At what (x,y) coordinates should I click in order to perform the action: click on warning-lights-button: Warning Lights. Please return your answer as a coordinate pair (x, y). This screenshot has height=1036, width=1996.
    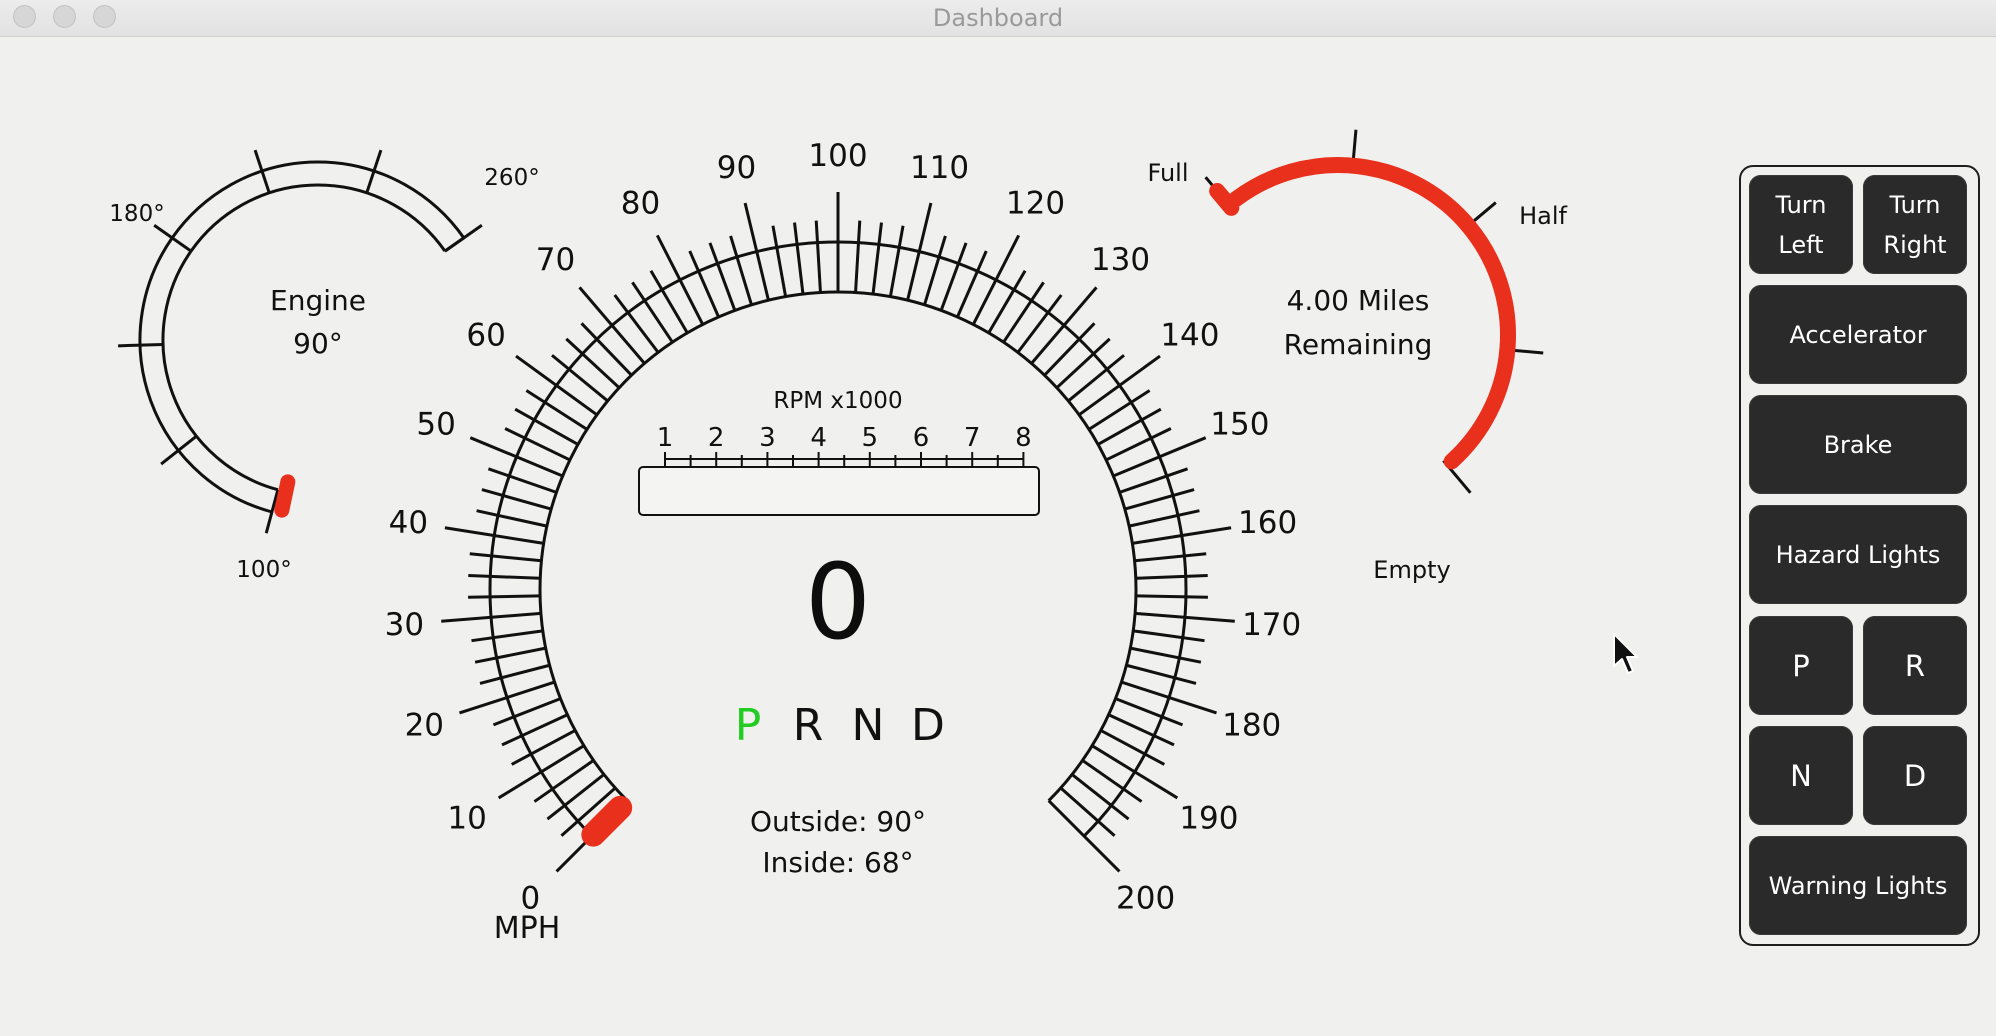
    Looking at the image, I should click on (1858, 885).